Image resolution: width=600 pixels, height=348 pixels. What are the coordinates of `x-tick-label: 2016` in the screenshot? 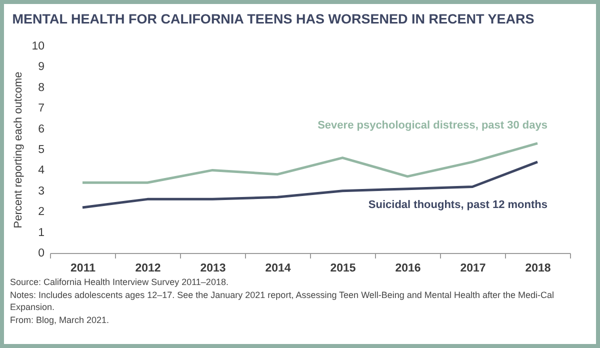 It's located at (408, 268).